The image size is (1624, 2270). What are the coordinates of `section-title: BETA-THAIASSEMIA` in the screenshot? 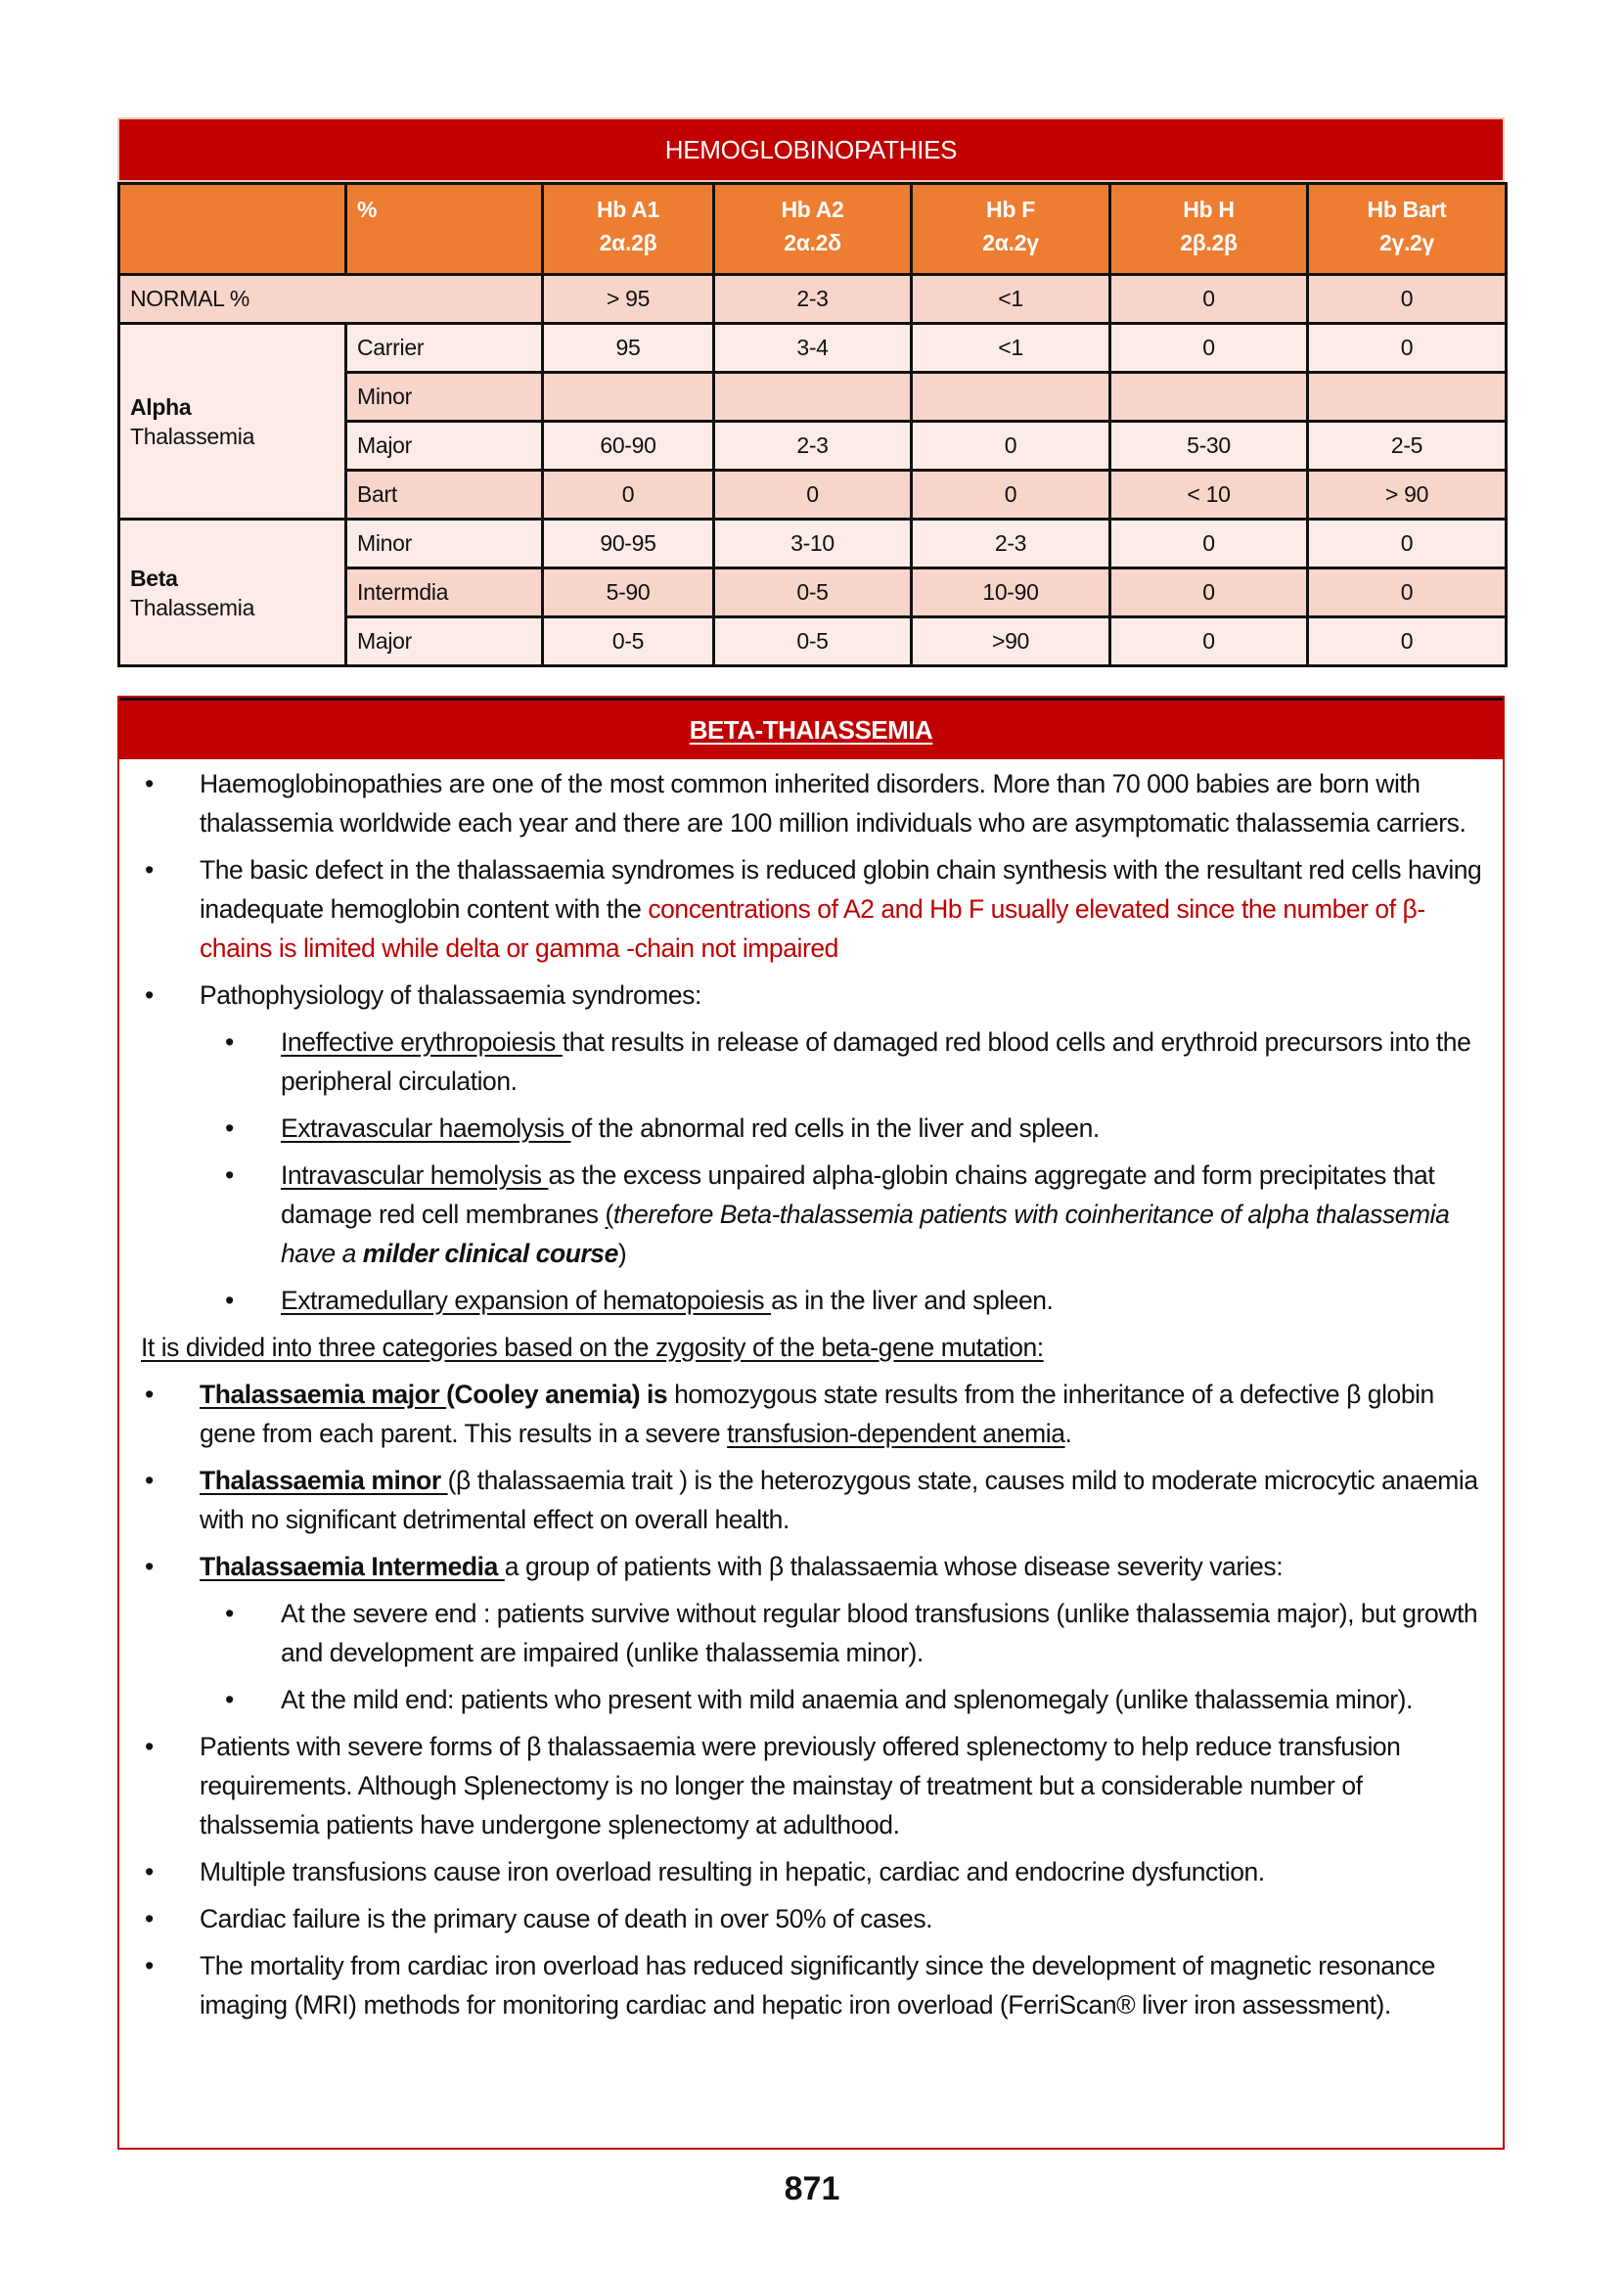 It's located at (811, 729).